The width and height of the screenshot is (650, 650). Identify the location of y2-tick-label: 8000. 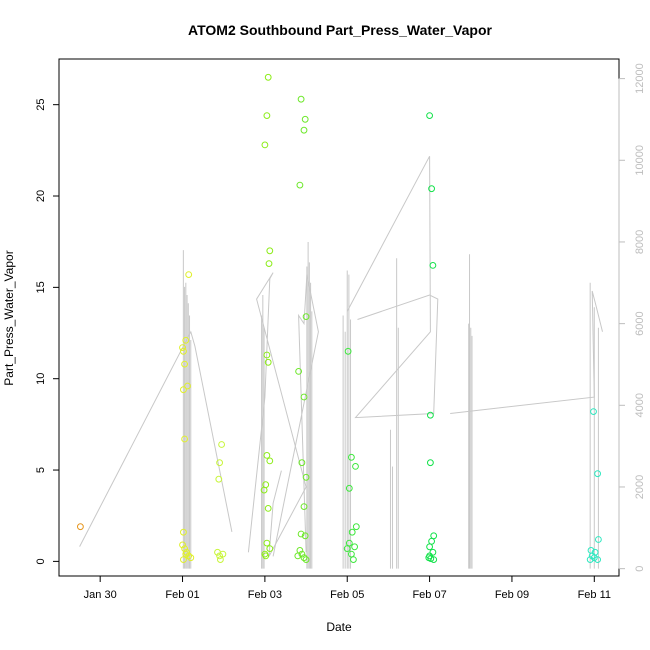
(640, 242).